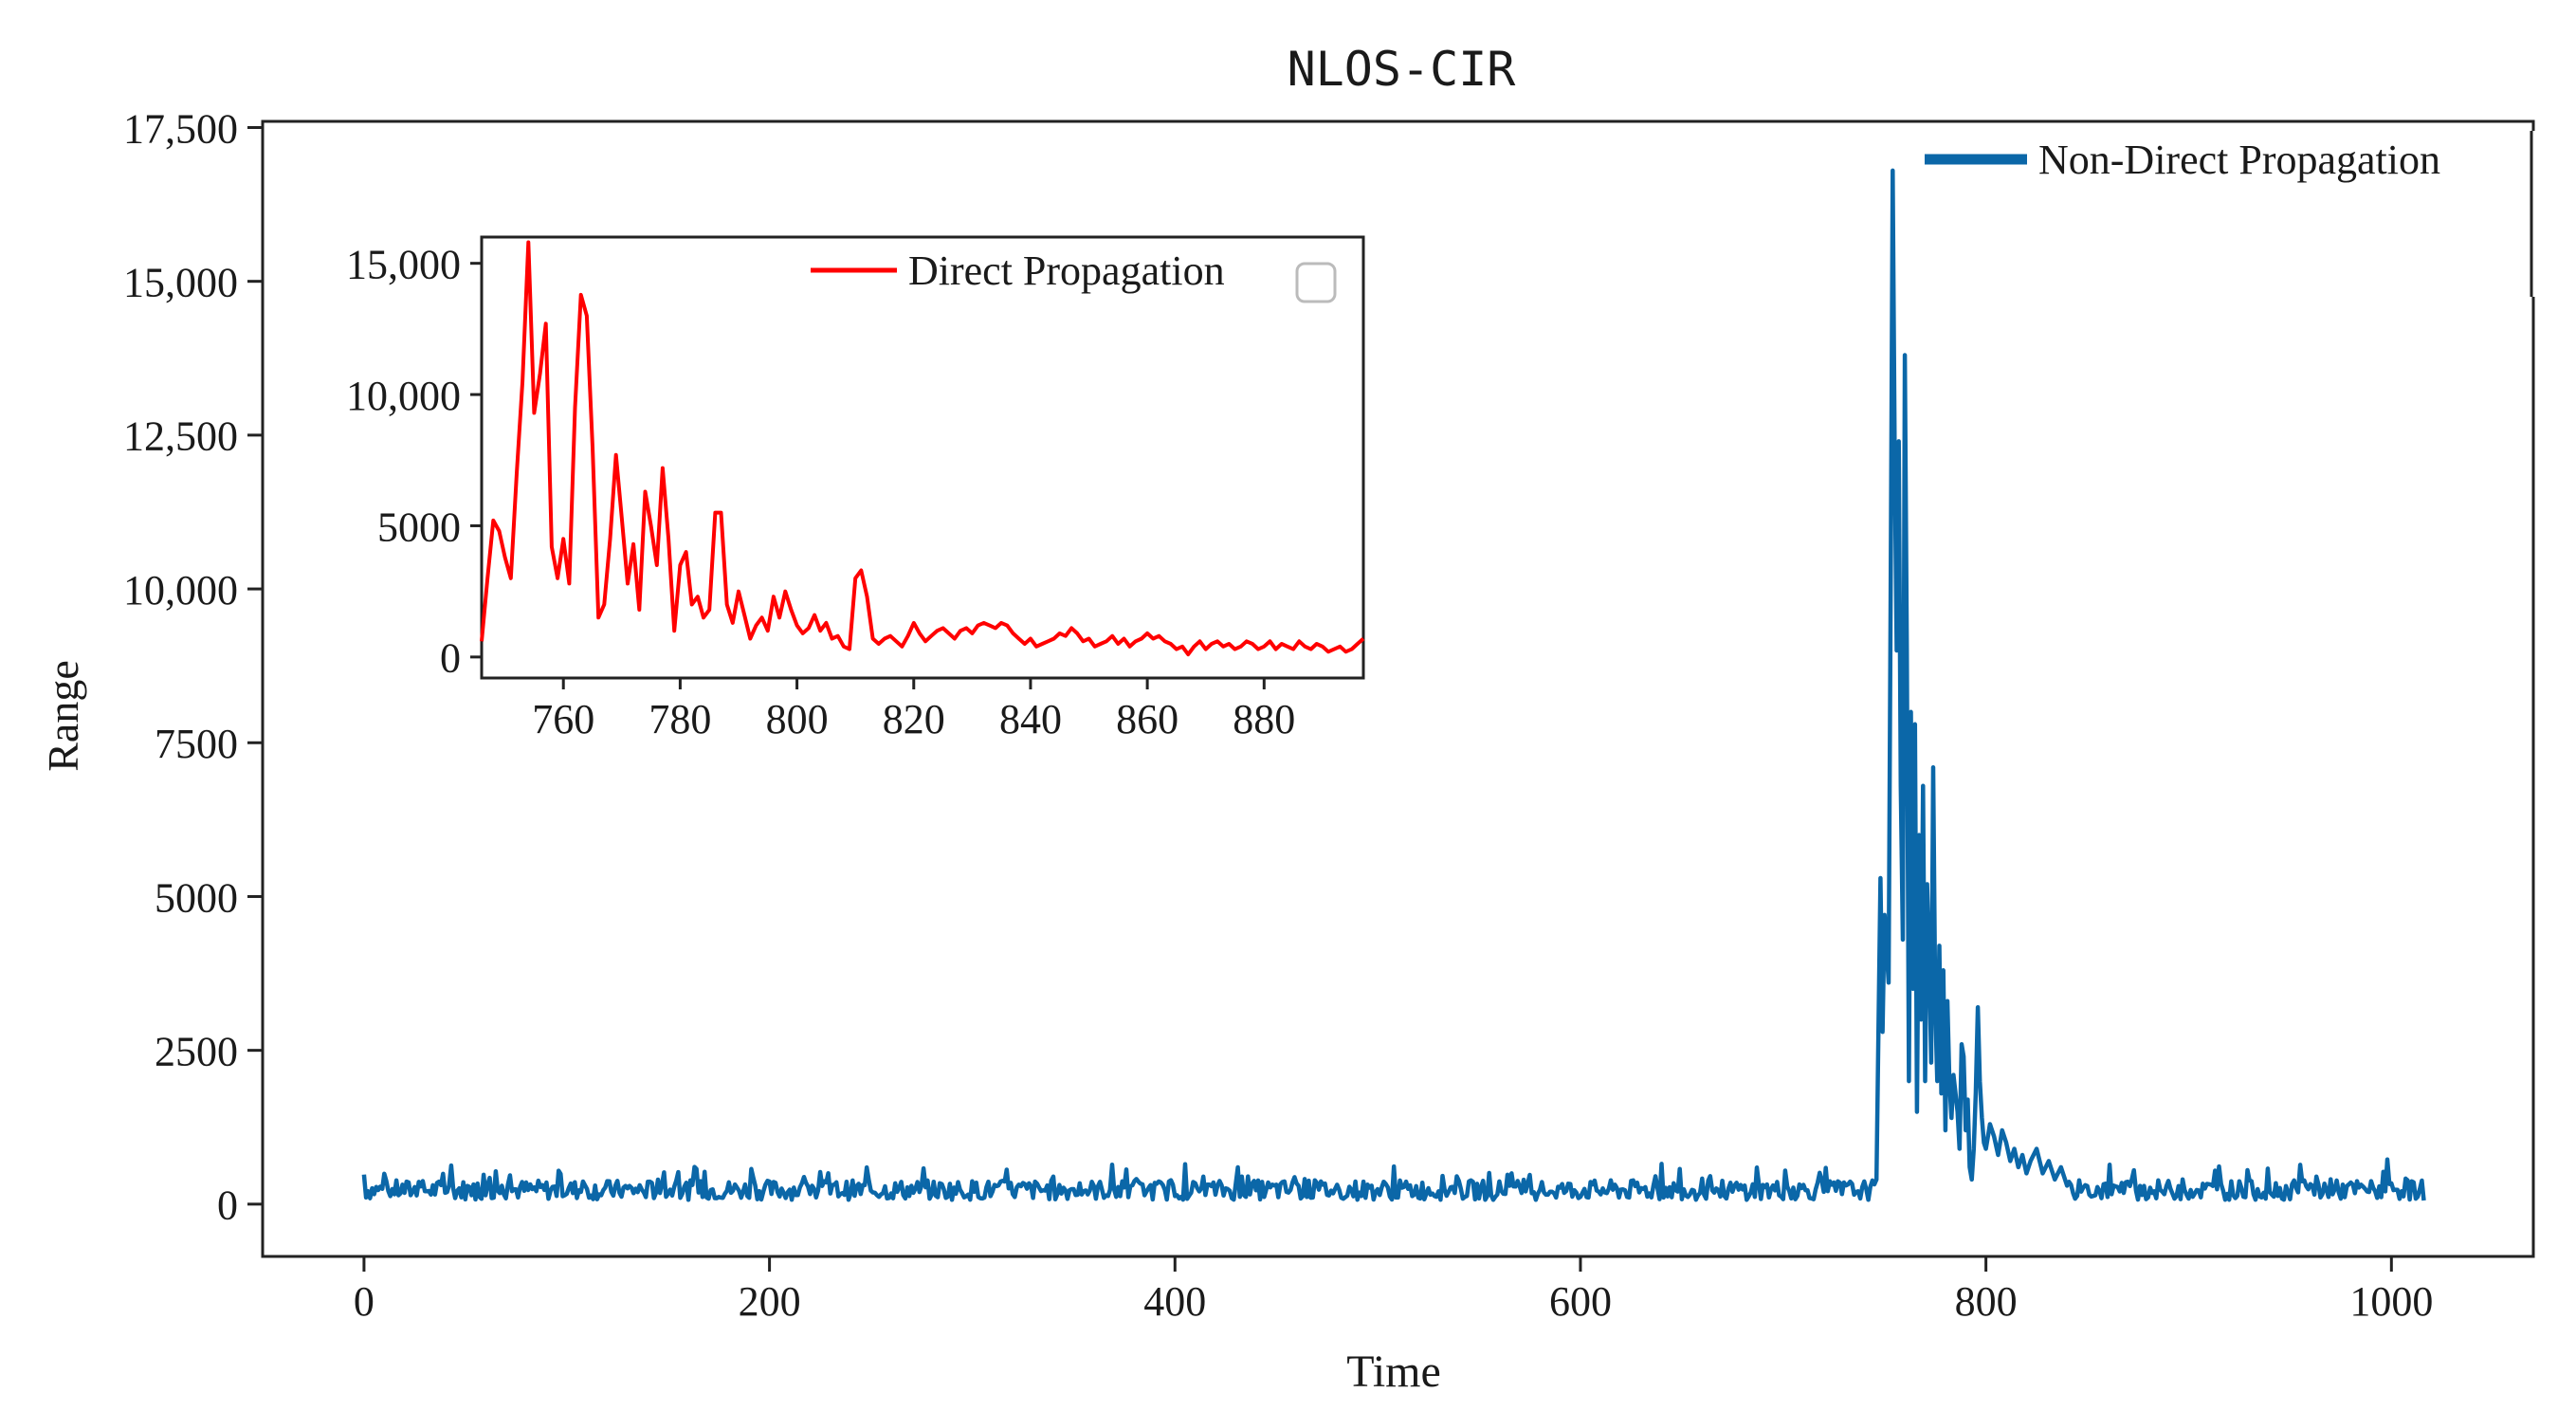 The height and width of the screenshot is (1411, 2576). I want to click on chart-title: NLOS-CIR, so click(1402, 69).